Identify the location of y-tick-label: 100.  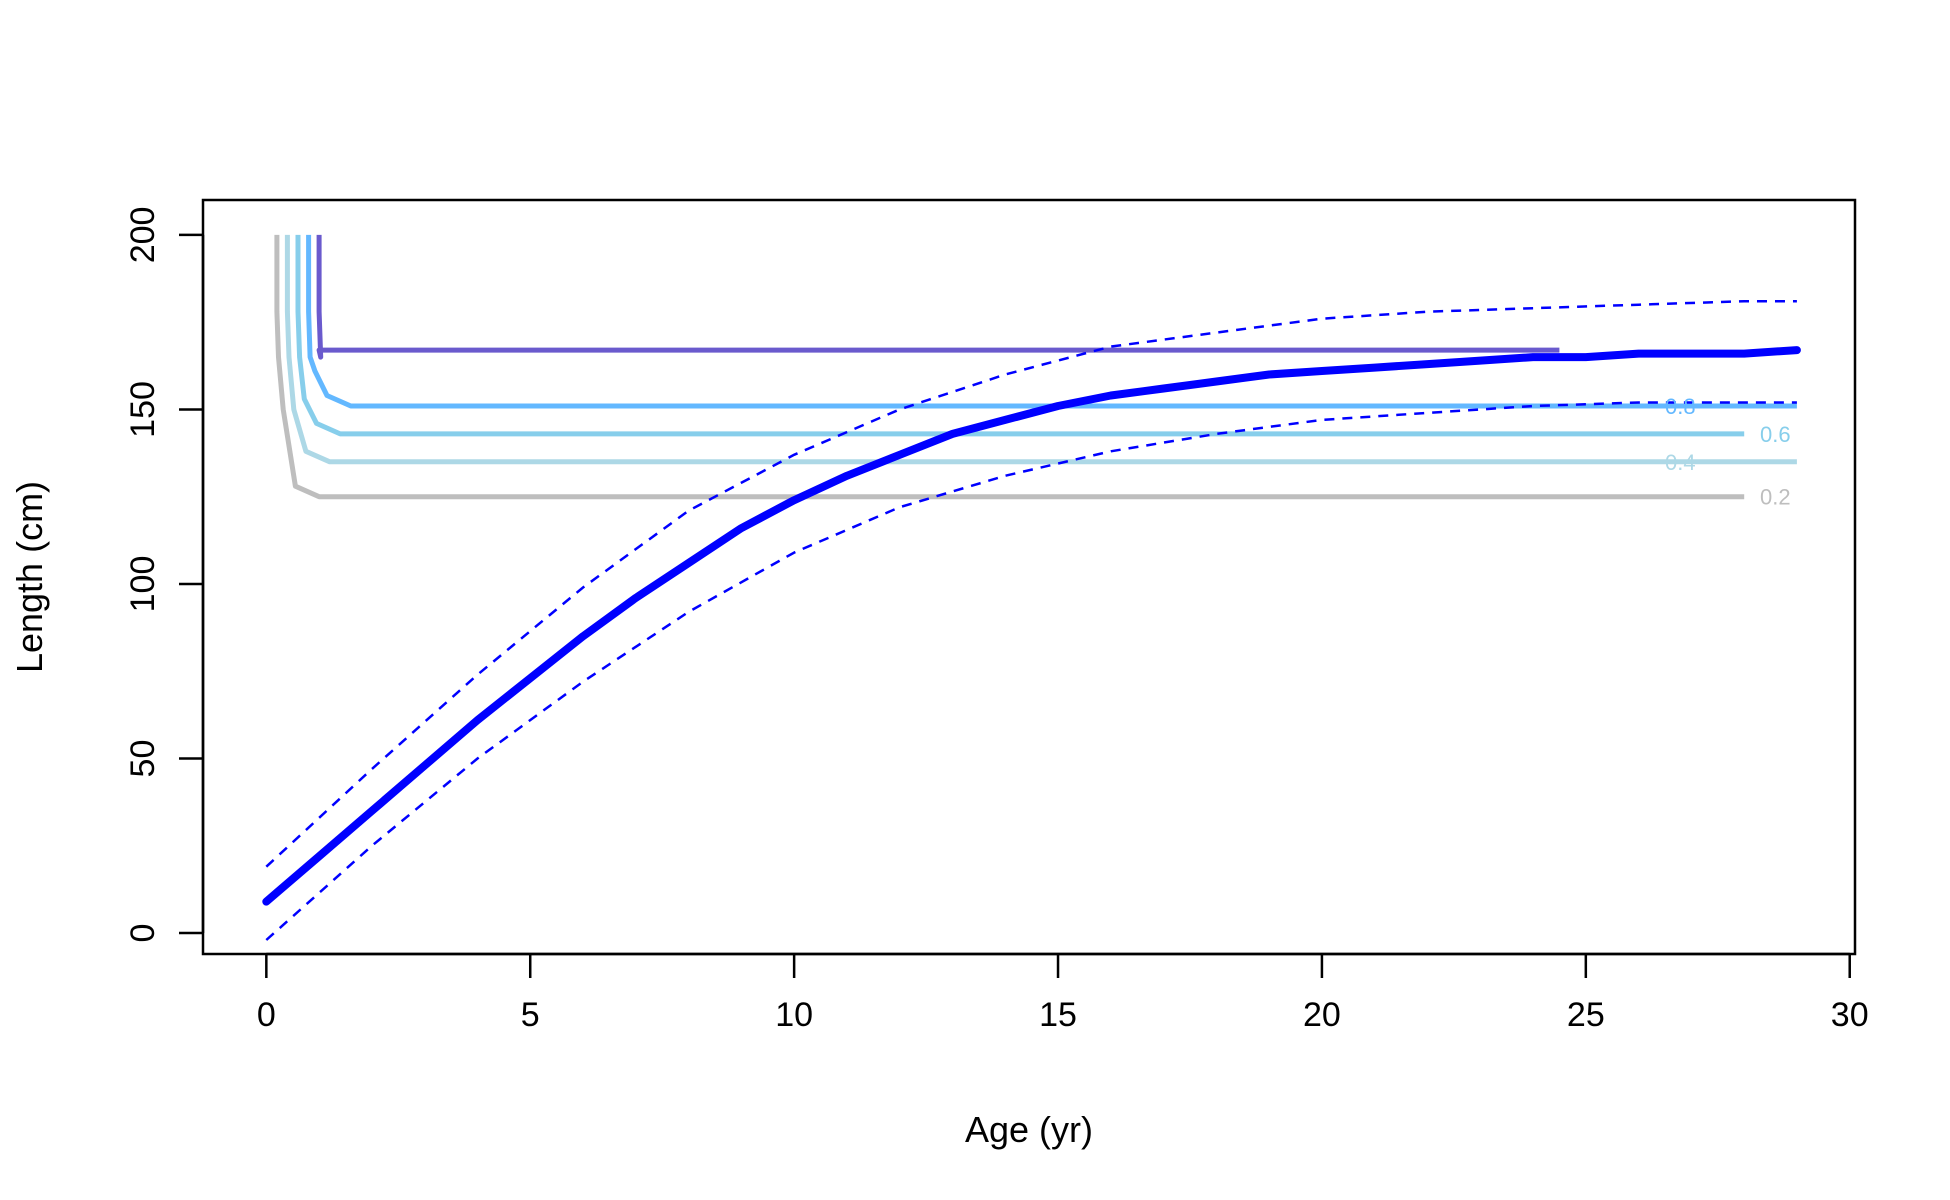
(143, 584).